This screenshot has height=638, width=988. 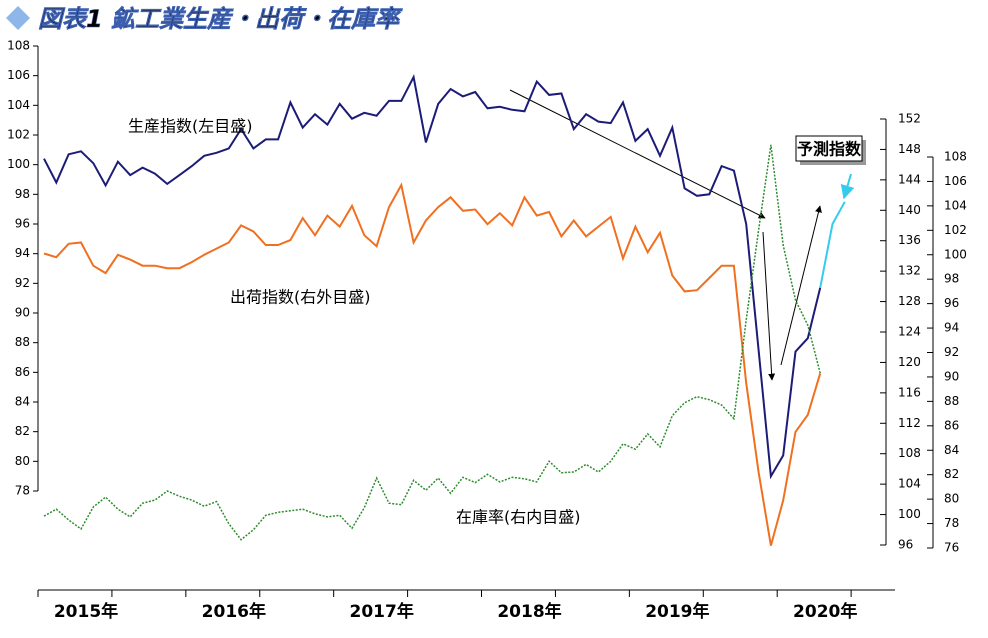 I want to click on x-tick-label: 2020年, so click(x=825, y=611).